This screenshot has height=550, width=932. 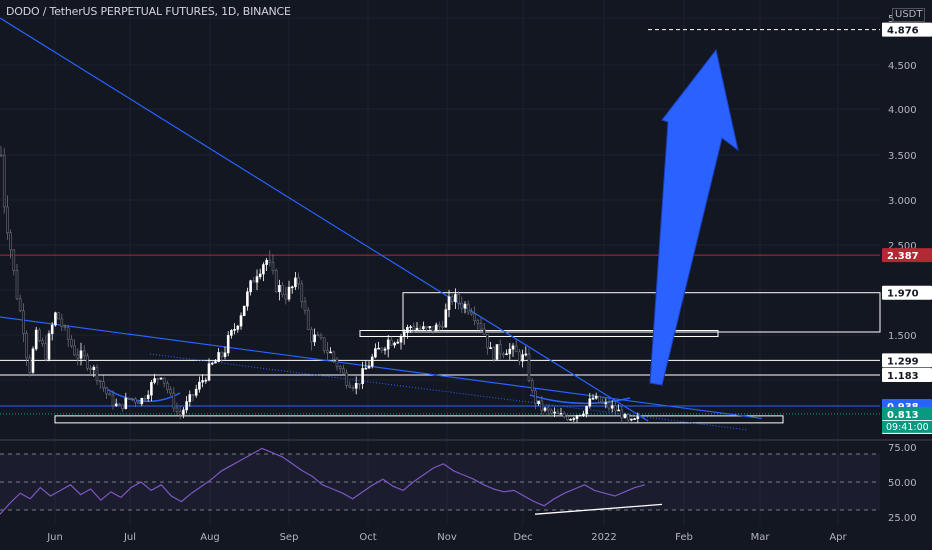 I want to click on price-tick-label: 5, so click(x=891, y=19).